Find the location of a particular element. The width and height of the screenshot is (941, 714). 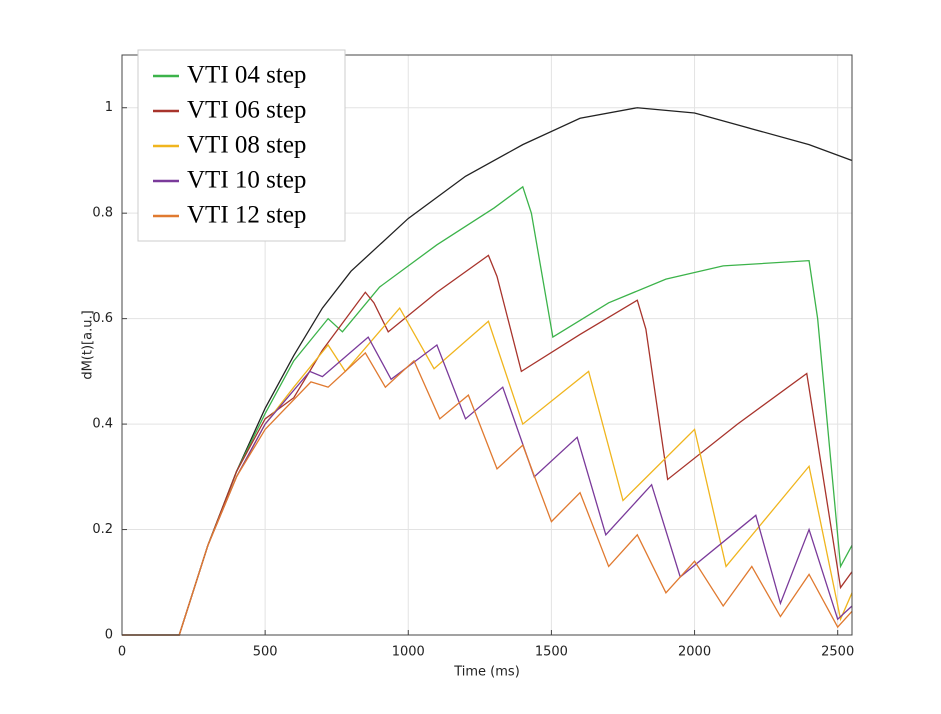

legend-label: VTI 08 step is located at coordinates (246, 145).